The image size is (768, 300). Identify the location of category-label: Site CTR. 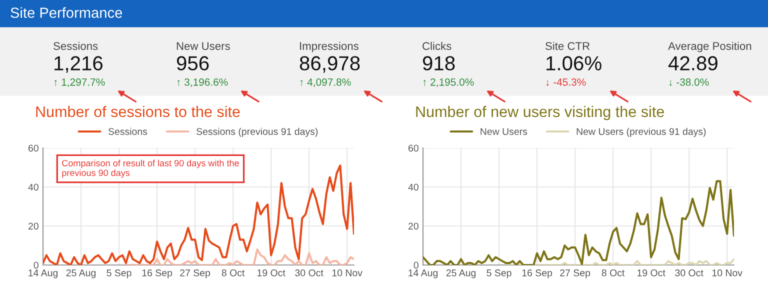
(568, 46).